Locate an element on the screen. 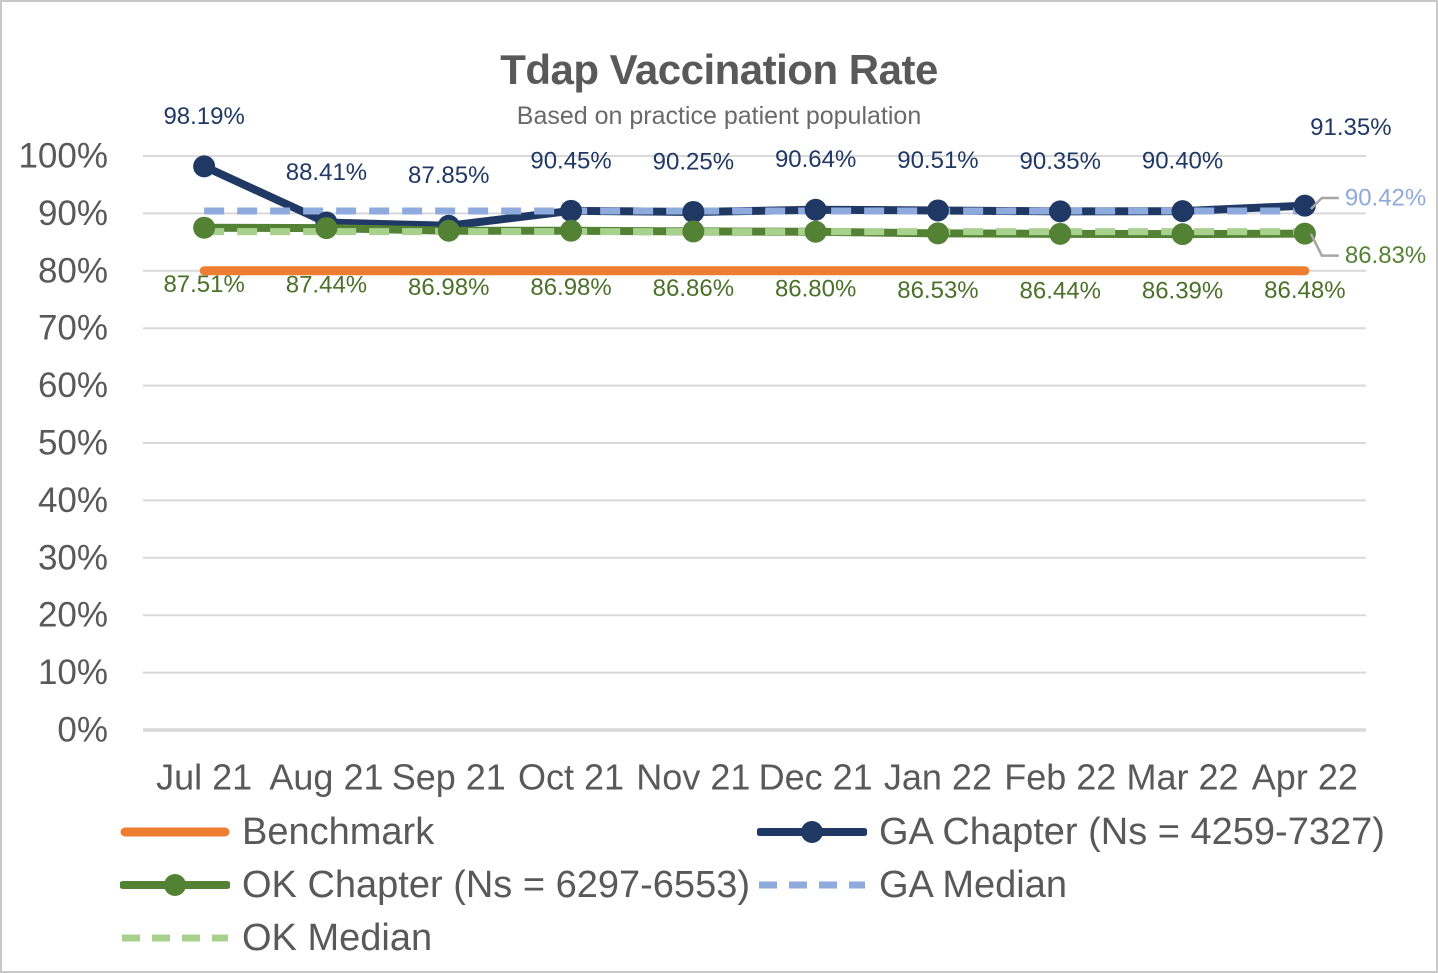  ga-chapter-line-marker-swatch-icon is located at coordinates (812, 832).